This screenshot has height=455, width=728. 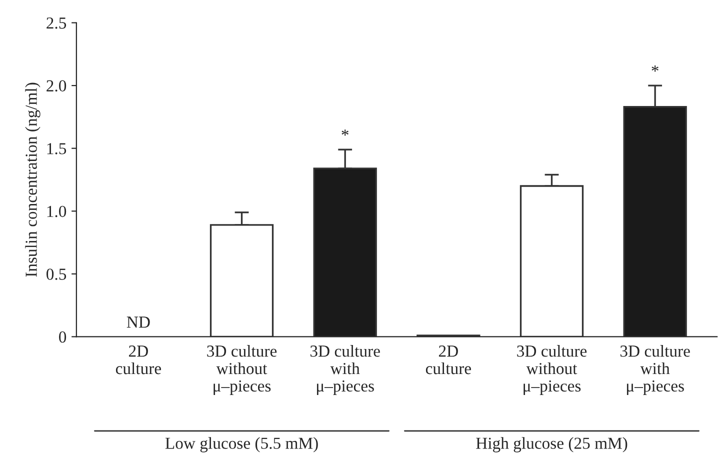 What do you see at coordinates (32, 179) in the screenshot?
I see `y-axis-title: Insulin concentration (ng/ml)` at bounding box center [32, 179].